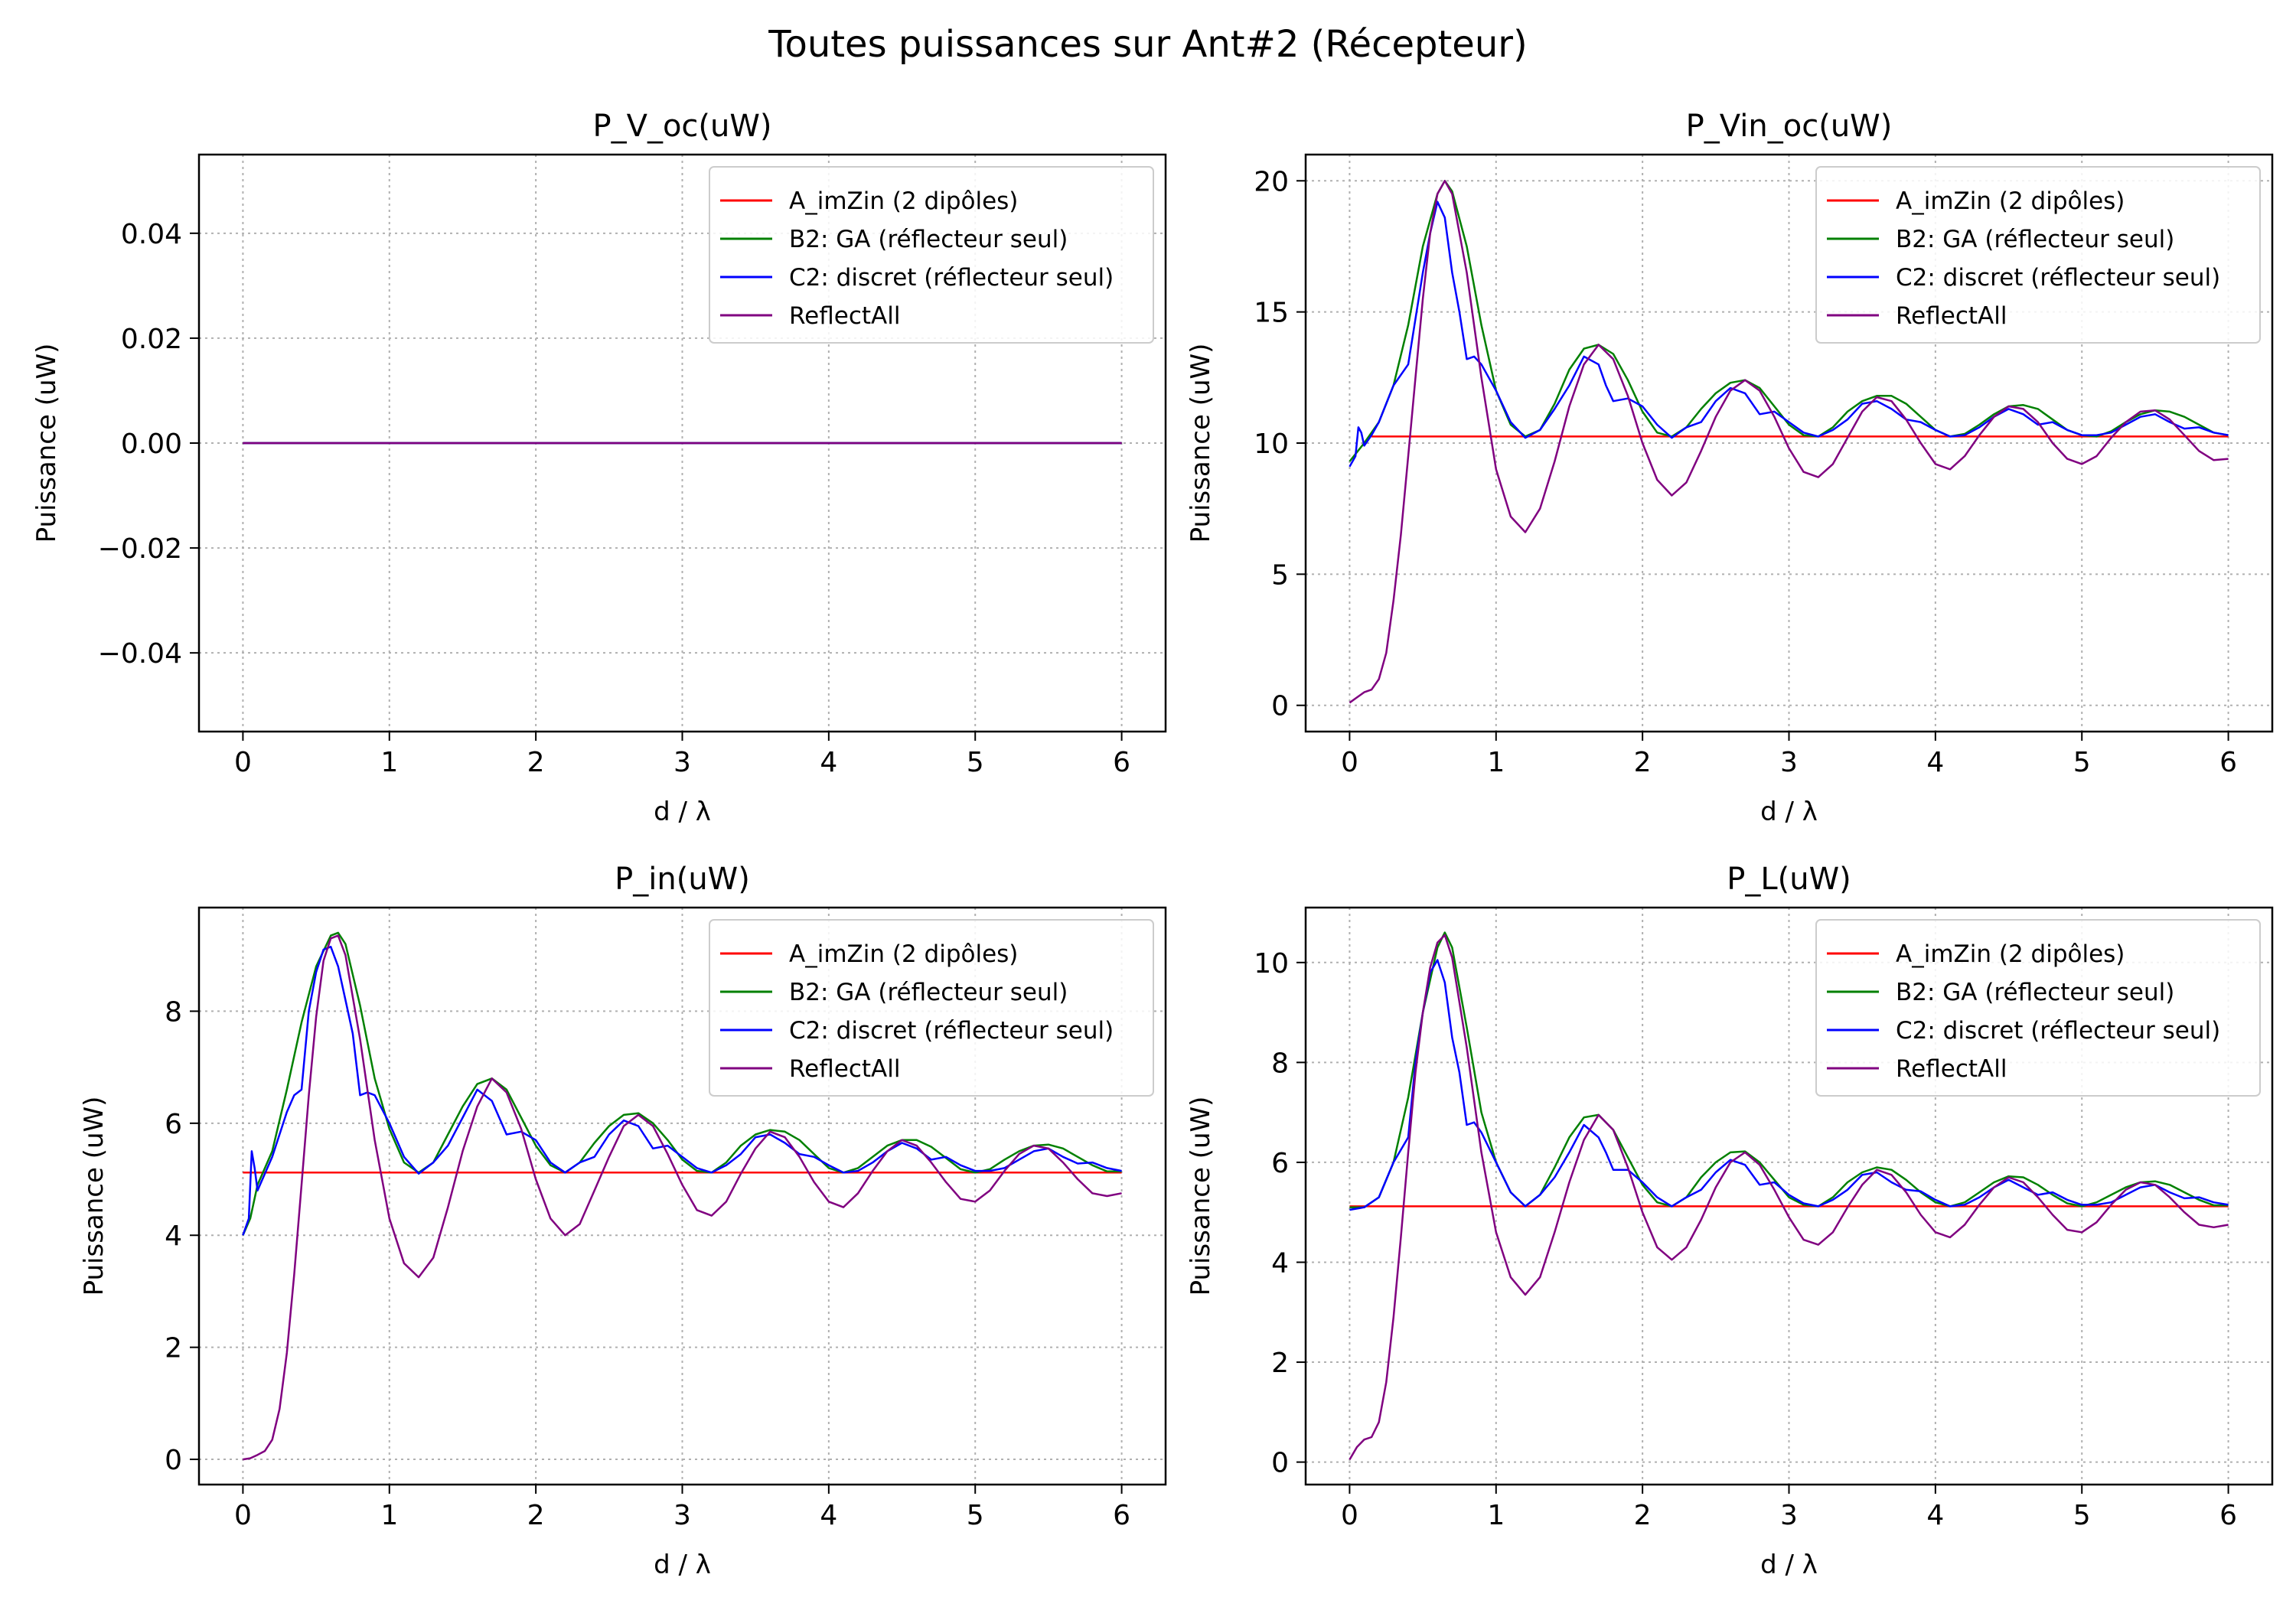  Describe the element at coordinates (1148, 44) in the screenshot. I see `figure-title: Toutes puissances sur Ant#2 (Récepteur)` at that location.